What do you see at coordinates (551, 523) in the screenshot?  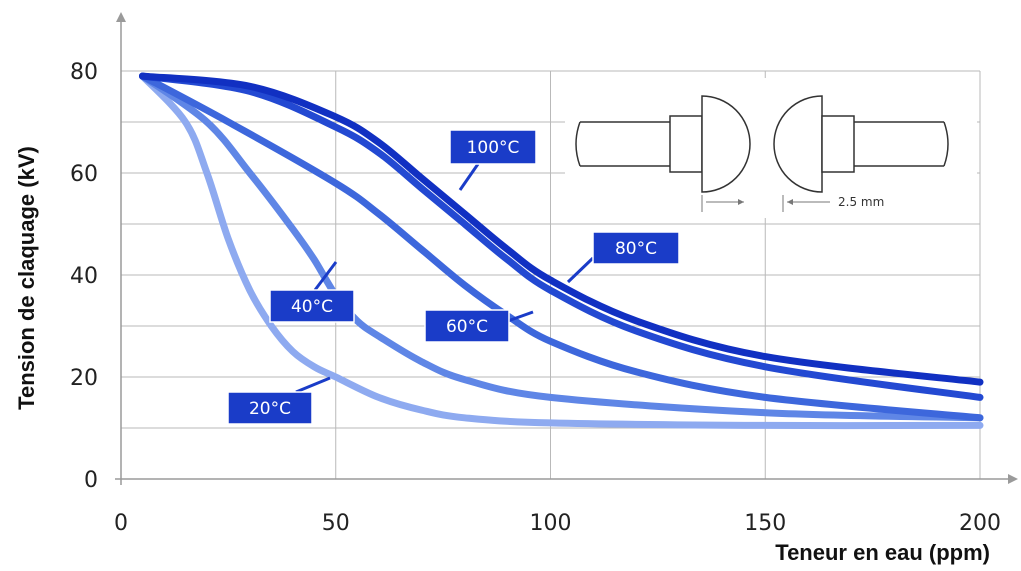 I see `x-tick-label: 100` at bounding box center [551, 523].